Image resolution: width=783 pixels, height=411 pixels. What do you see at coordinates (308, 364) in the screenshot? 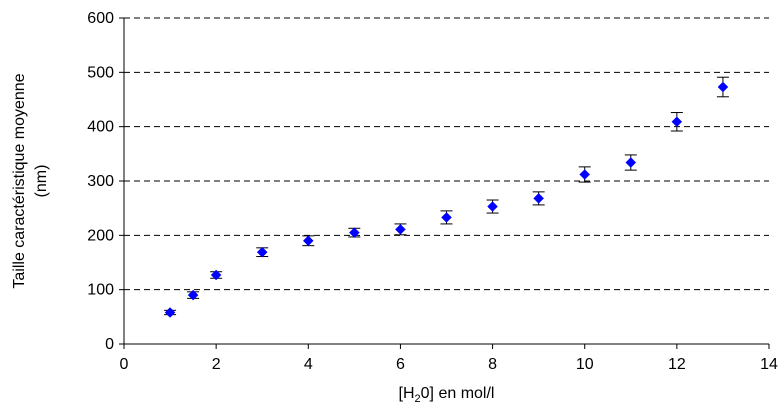
I see `x-tick-label-4: 4` at bounding box center [308, 364].